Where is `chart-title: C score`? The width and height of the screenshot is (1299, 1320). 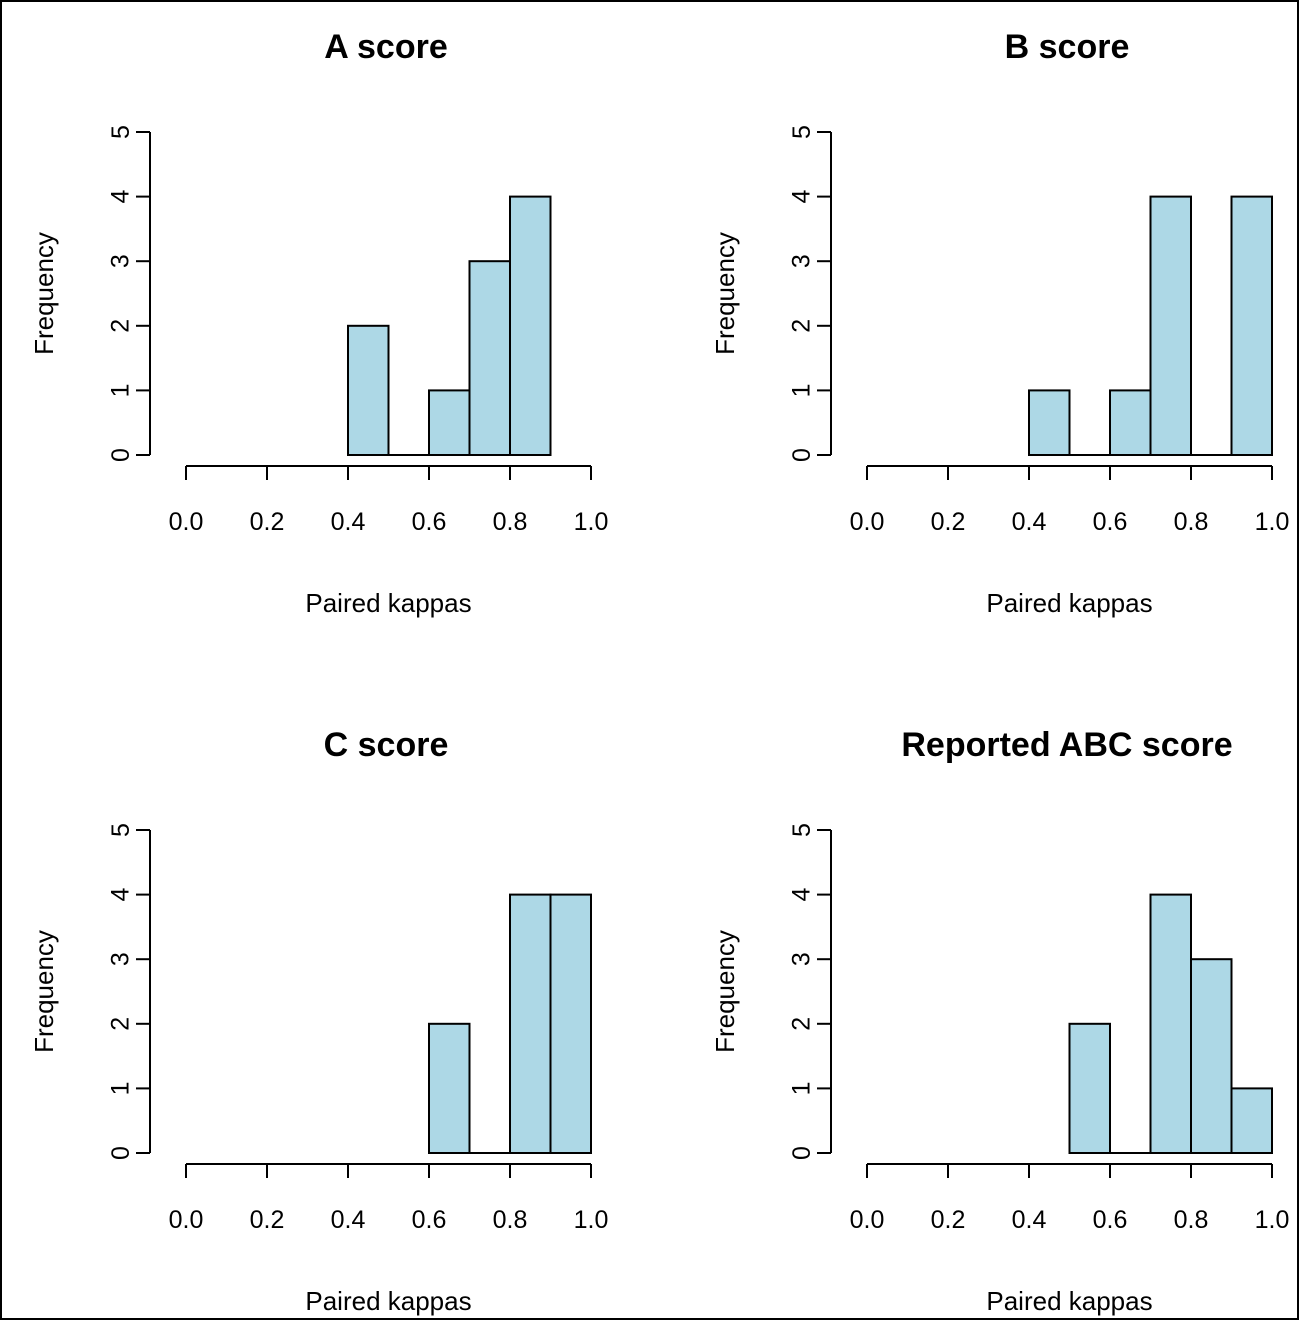 chart-title: C score is located at coordinates (386, 745).